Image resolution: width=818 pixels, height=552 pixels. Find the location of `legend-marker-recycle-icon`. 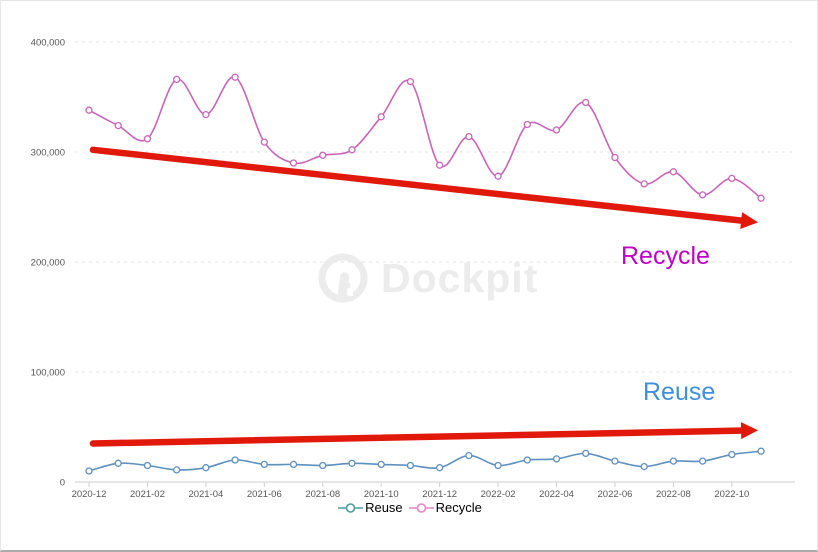

legend-marker-recycle-icon is located at coordinates (421, 507).